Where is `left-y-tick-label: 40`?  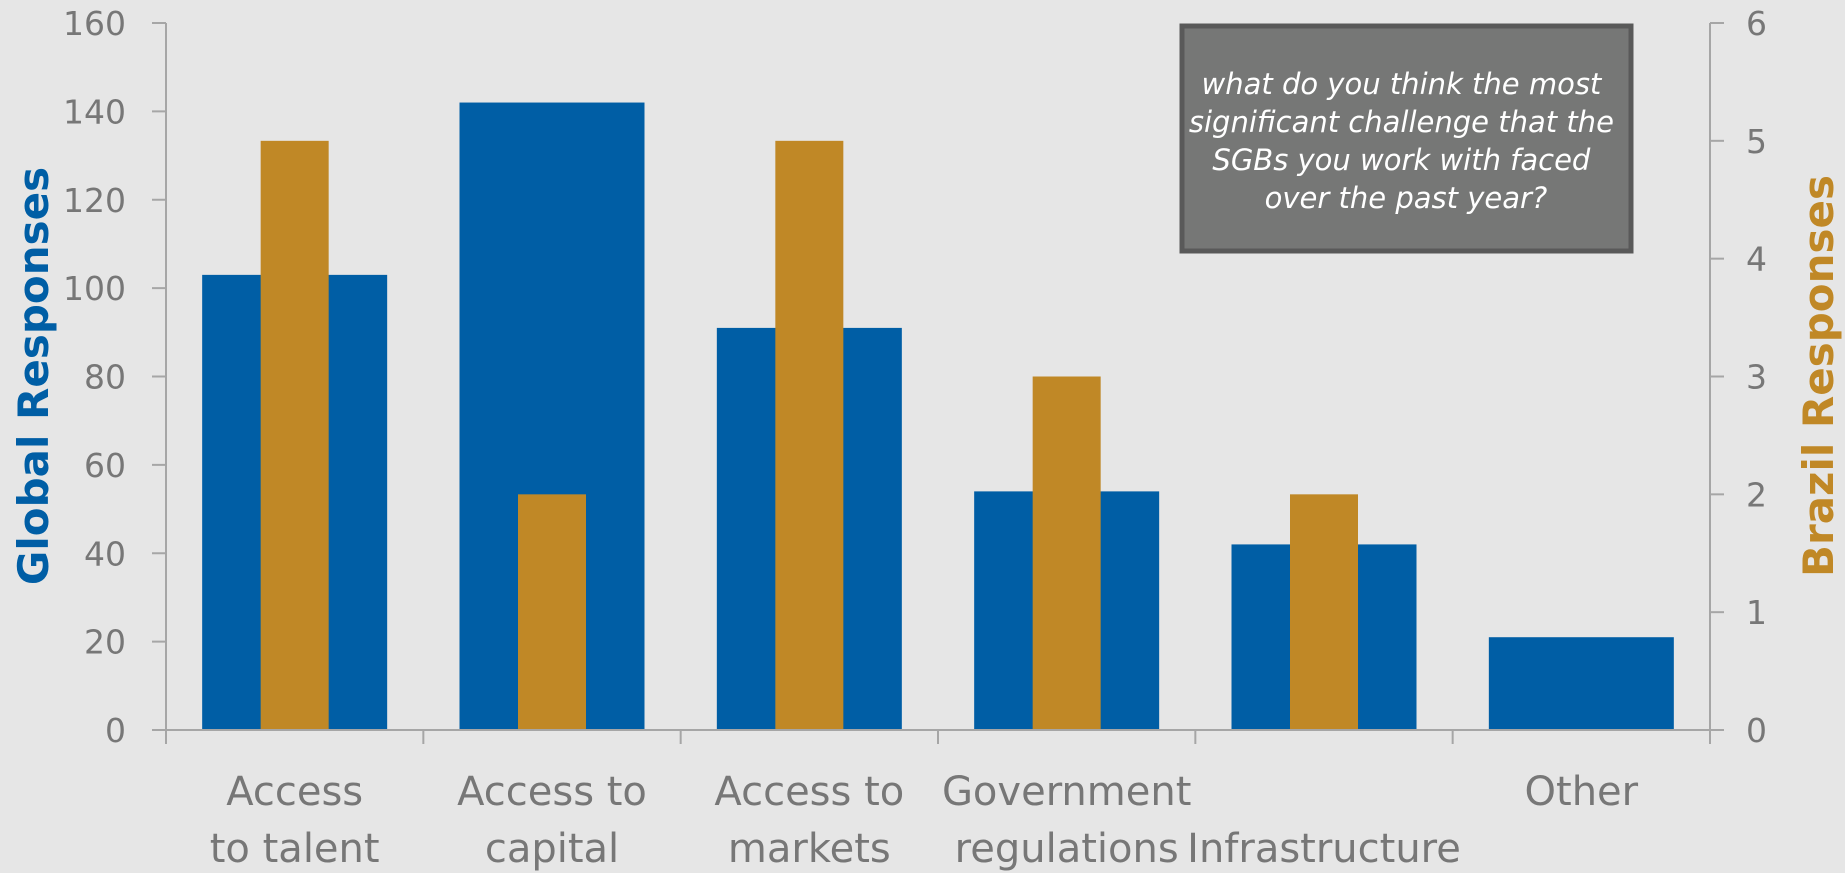 left-y-tick-label: 40 is located at coordinates (105, 553).